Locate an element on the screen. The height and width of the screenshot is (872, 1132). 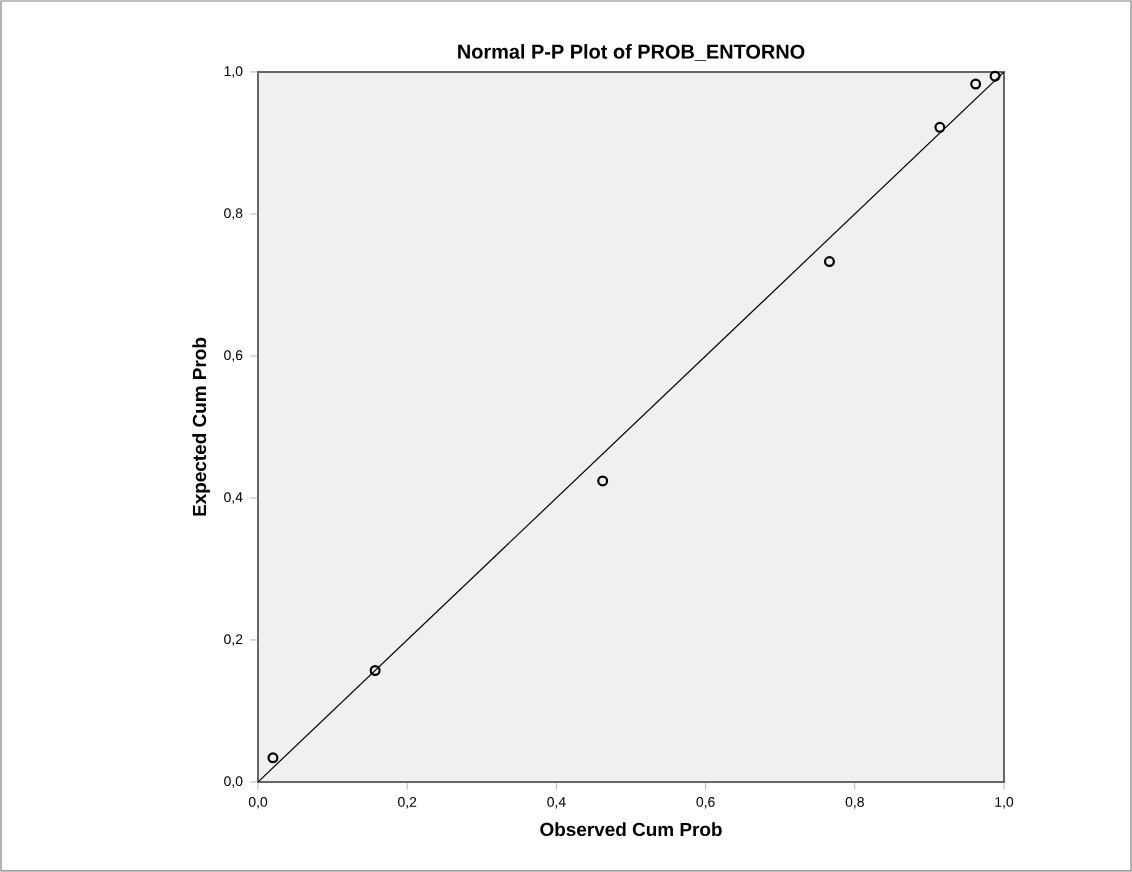
chart-title: Normal P-P Plot of PROB_ENTORNO is located at coordinates (631, 52).